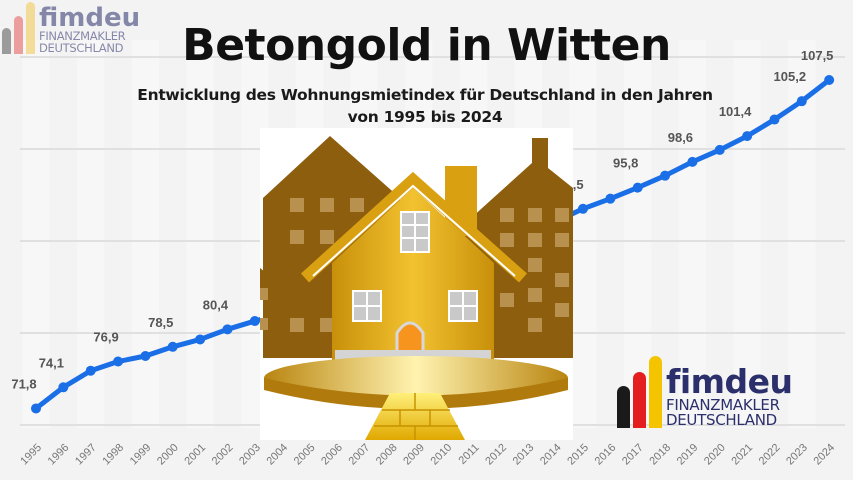 This screenshot has width=853, height=480. Describe the element at coordinates (469, 454) in the screenshot. I see `svg-text: 2011` at that location.